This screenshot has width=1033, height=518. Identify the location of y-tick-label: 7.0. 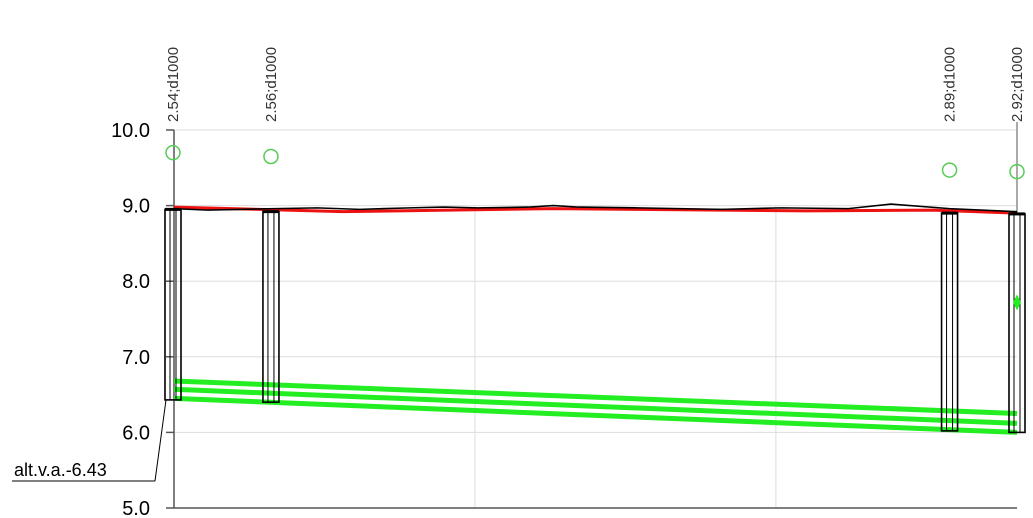
(136, 358).